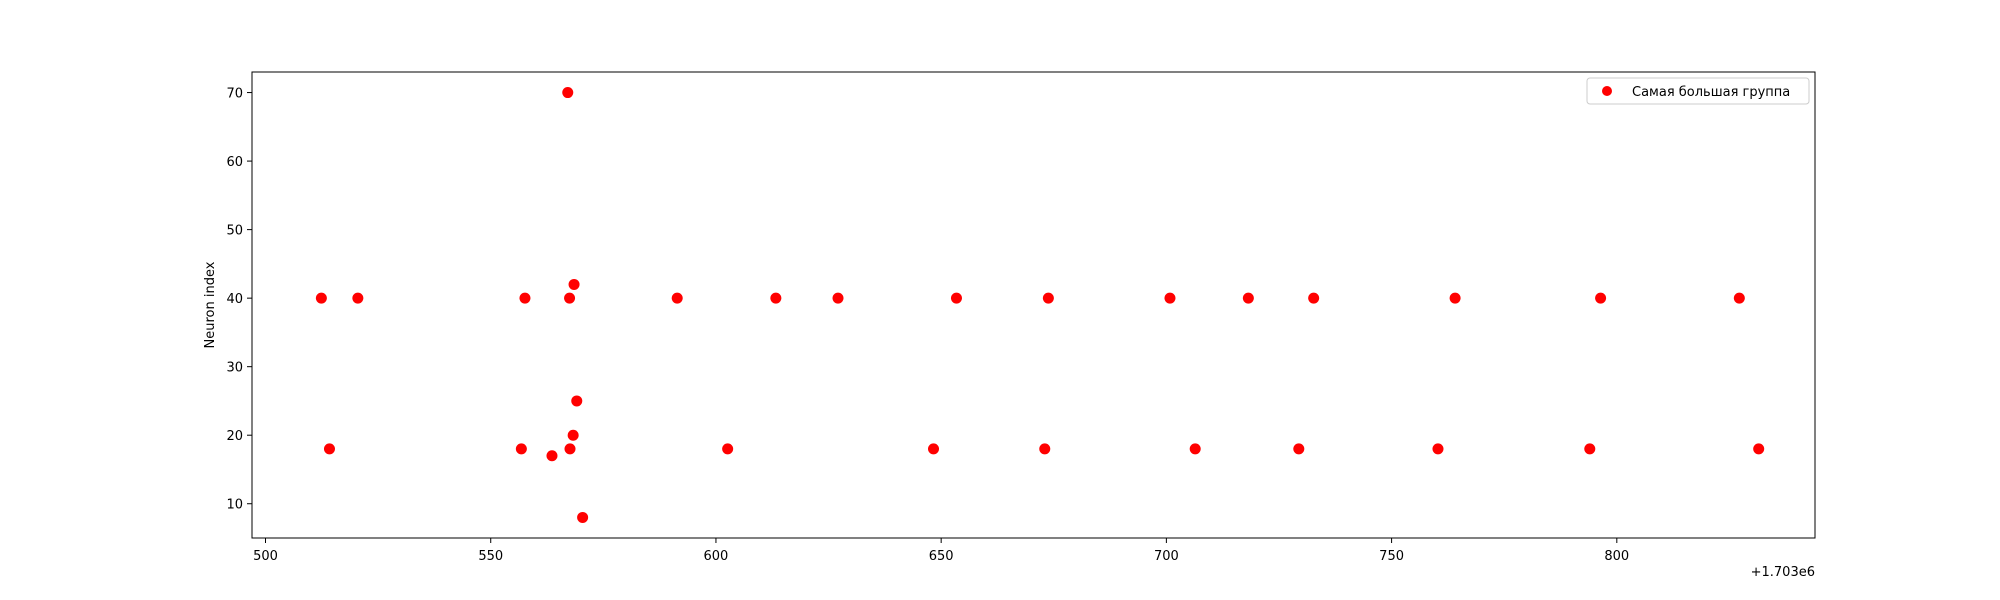 The image size is (2000, 600). I want to click on x-tick-label: 700, so click(1166, 556).